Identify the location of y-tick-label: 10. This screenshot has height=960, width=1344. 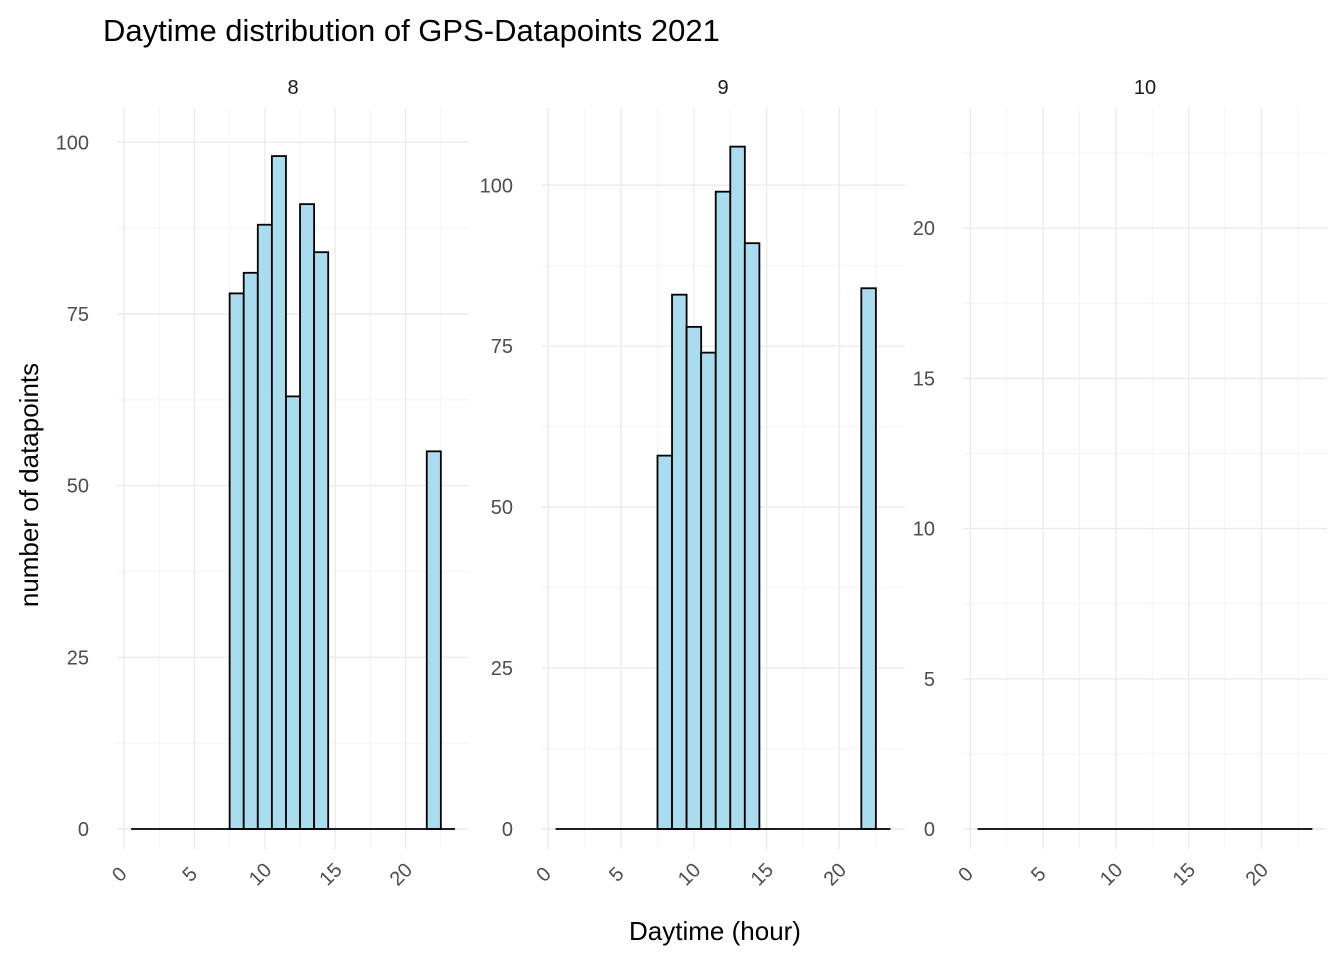
(924, 530).